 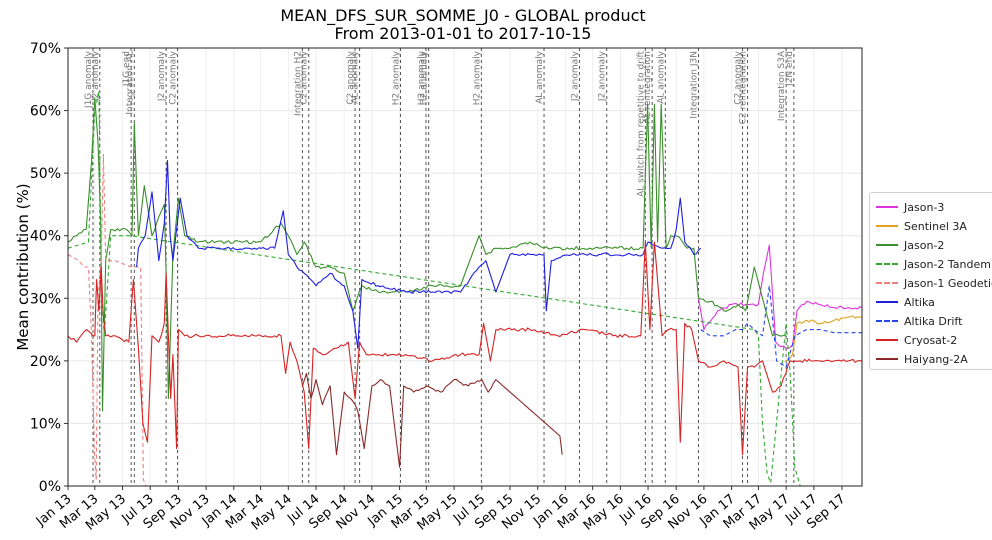 I want to click on event-label: Integration AL, so click(x=130, y=83).